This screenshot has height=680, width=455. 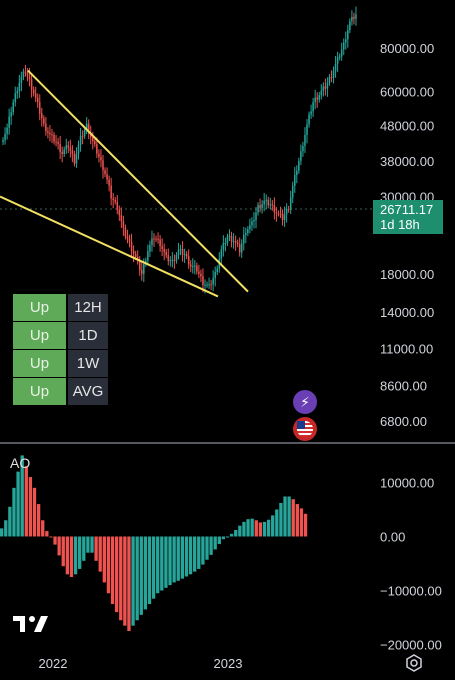 I want to click on price-tick-label: 11000.00, so click(x=406, y=348).